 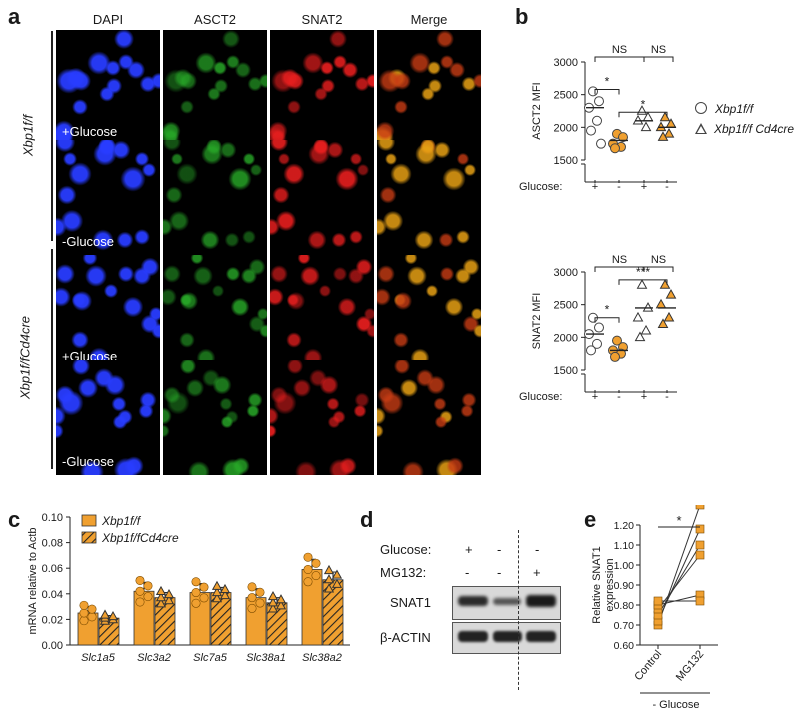 What do you see at coordinates (643, 272) in the screenshot?
I see `sig-bracket-label: ***` at bounding box center [643, 272].